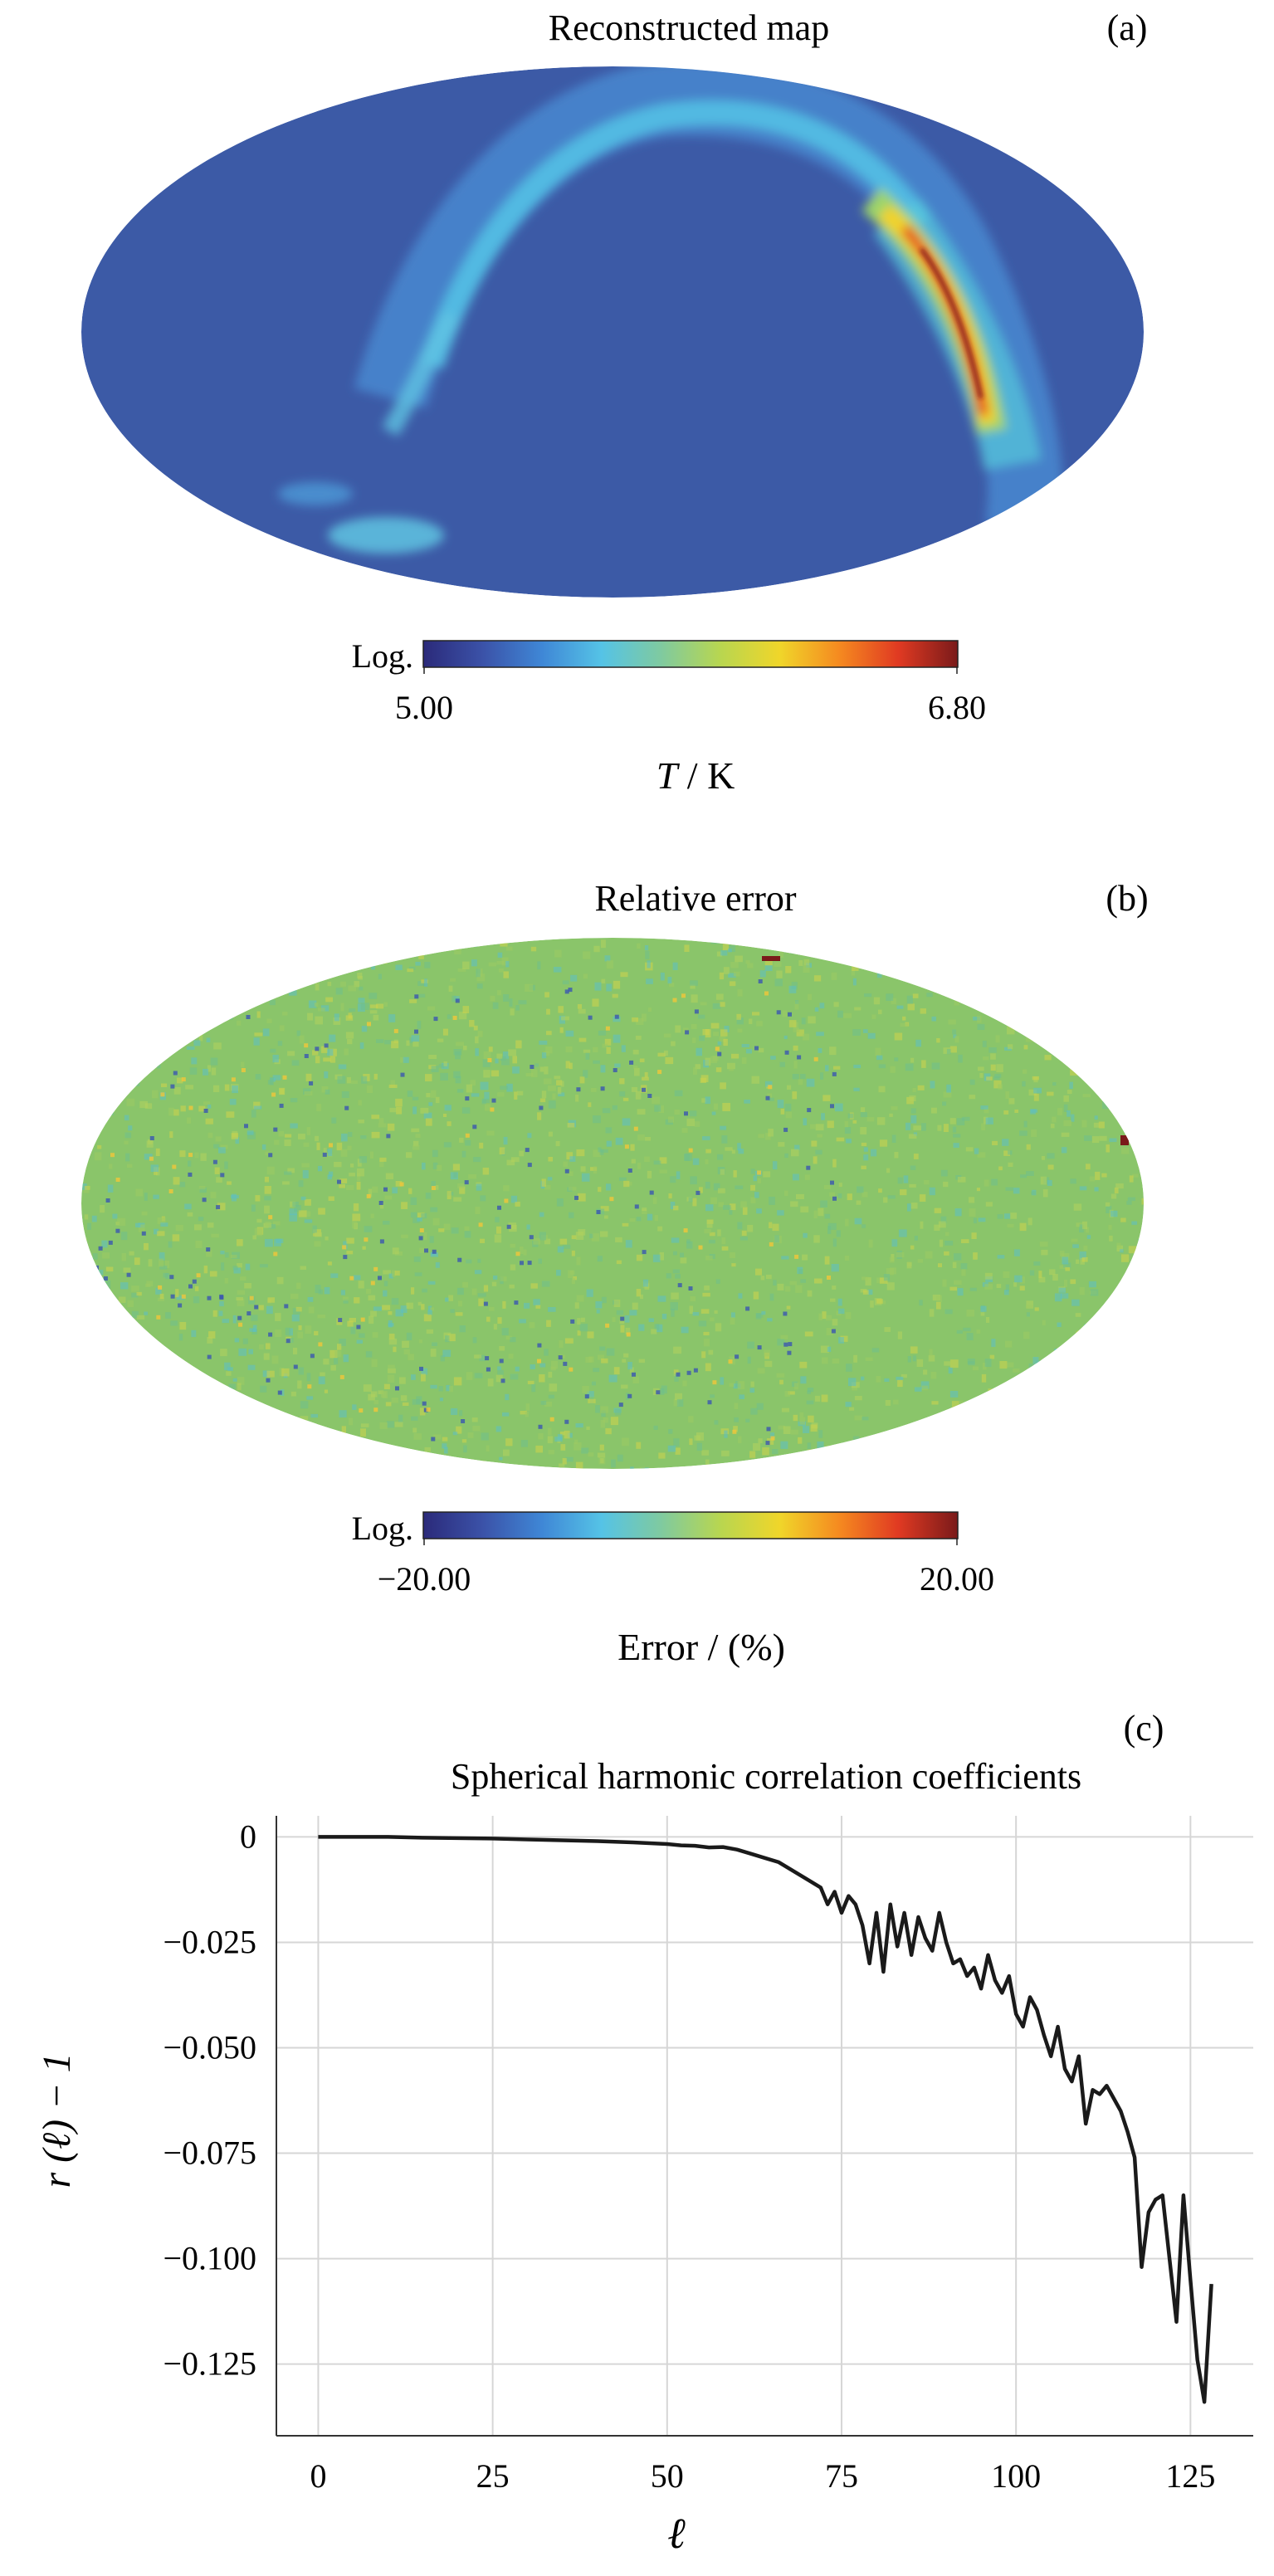 The height and width of the screenshot is (2576, 1274). I want to click on x-axis-label: ℓ, so click(676, 2534).